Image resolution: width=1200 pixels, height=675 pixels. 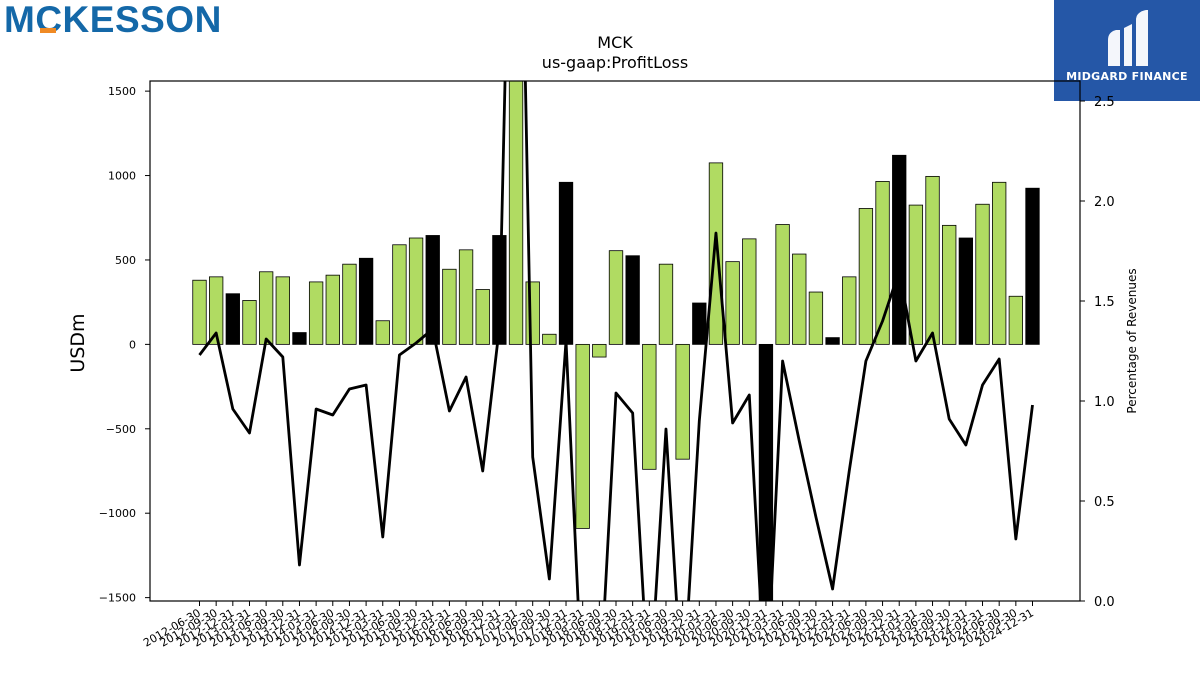 What do you see at coordinates (121, 429) in the screenshot?
I see `y-tick-label: −500` at bounding box center [121, 429].